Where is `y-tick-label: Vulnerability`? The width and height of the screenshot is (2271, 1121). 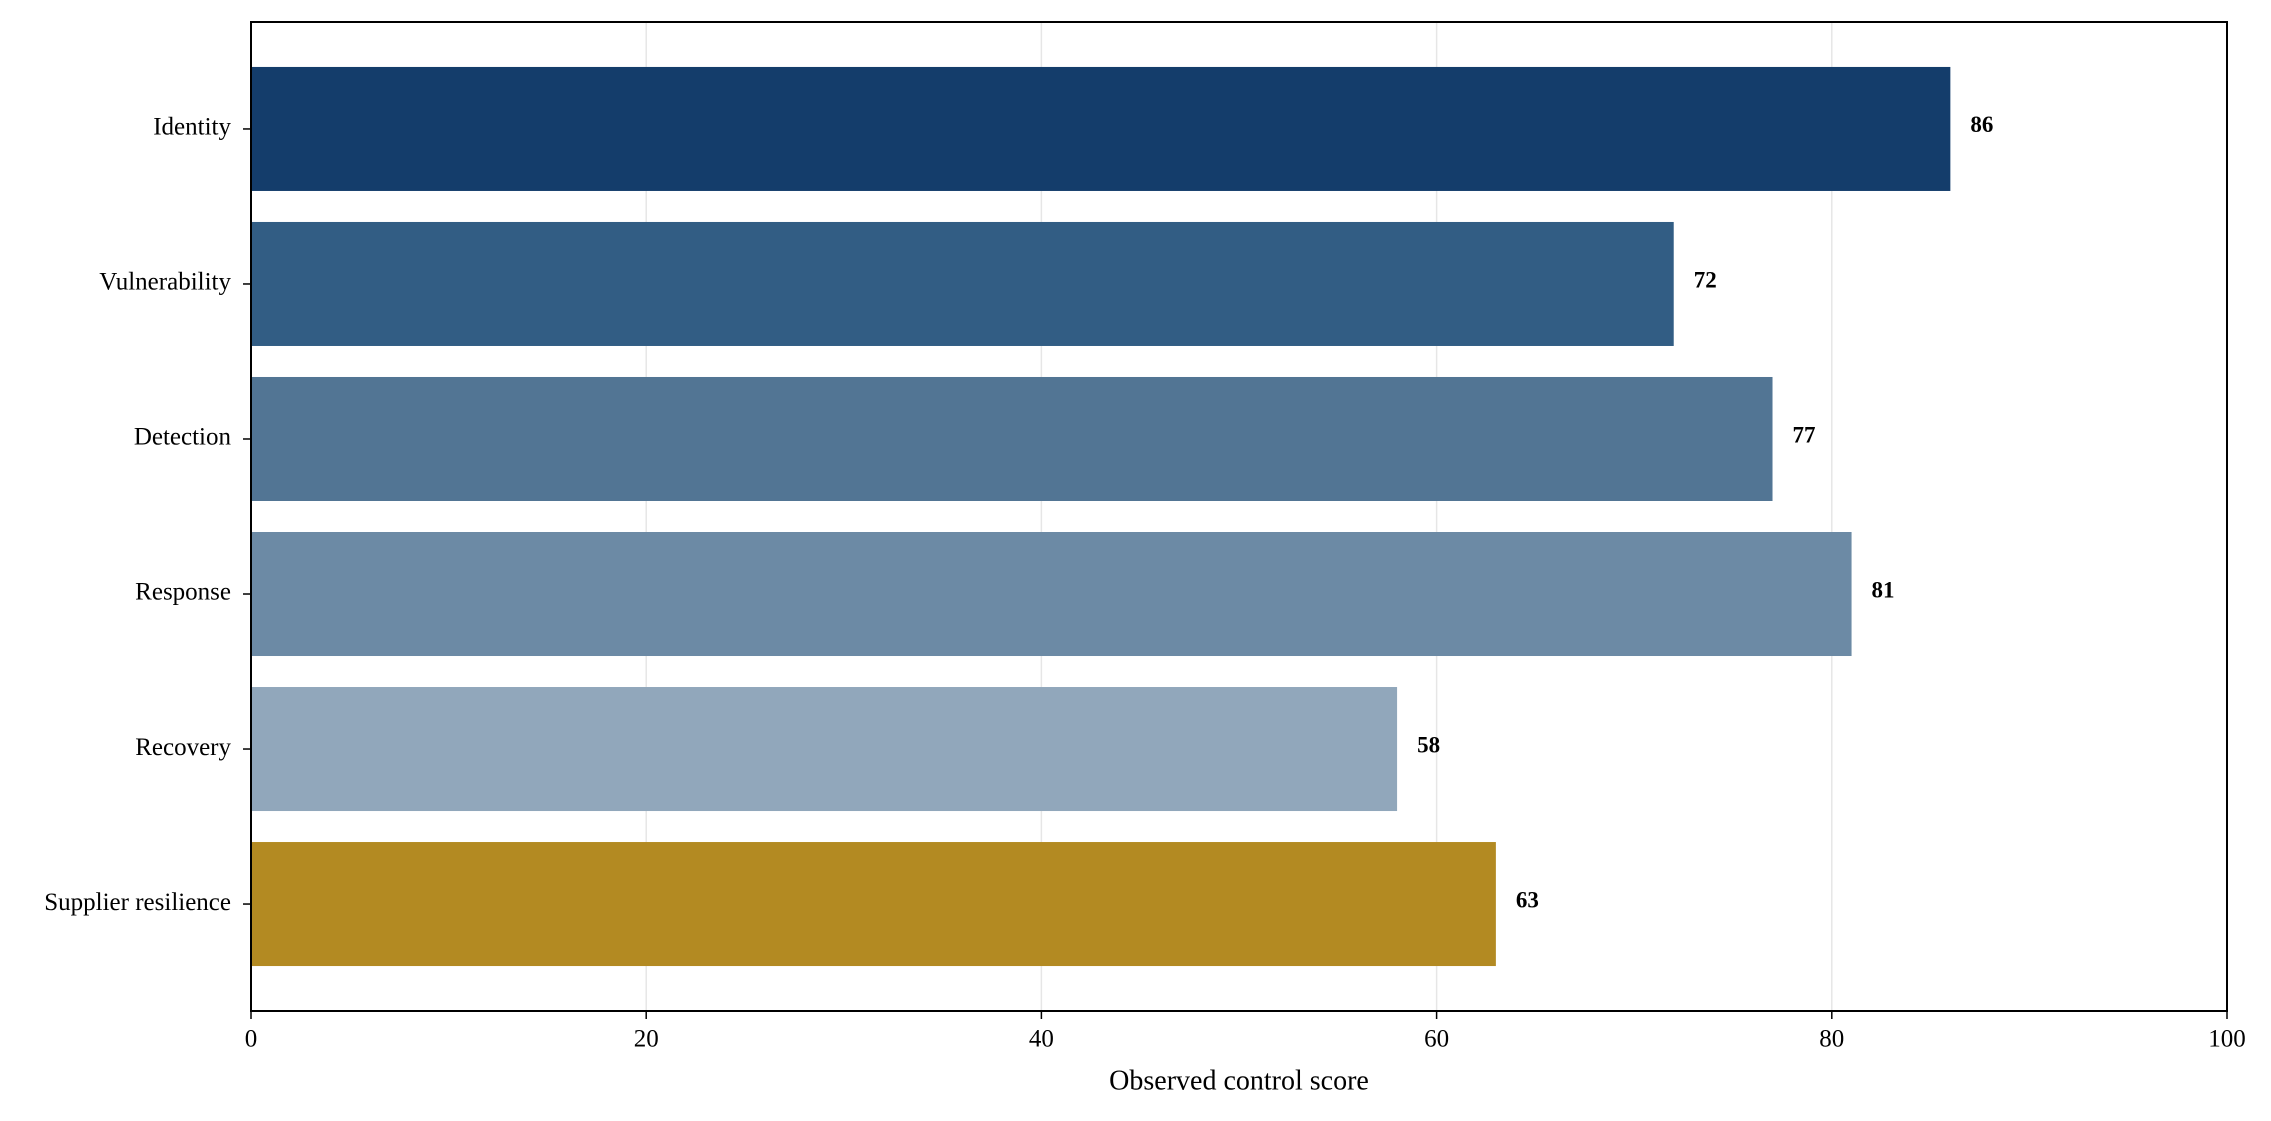
y-tick-label: Vulnerability is located at coordinates (165, 282).